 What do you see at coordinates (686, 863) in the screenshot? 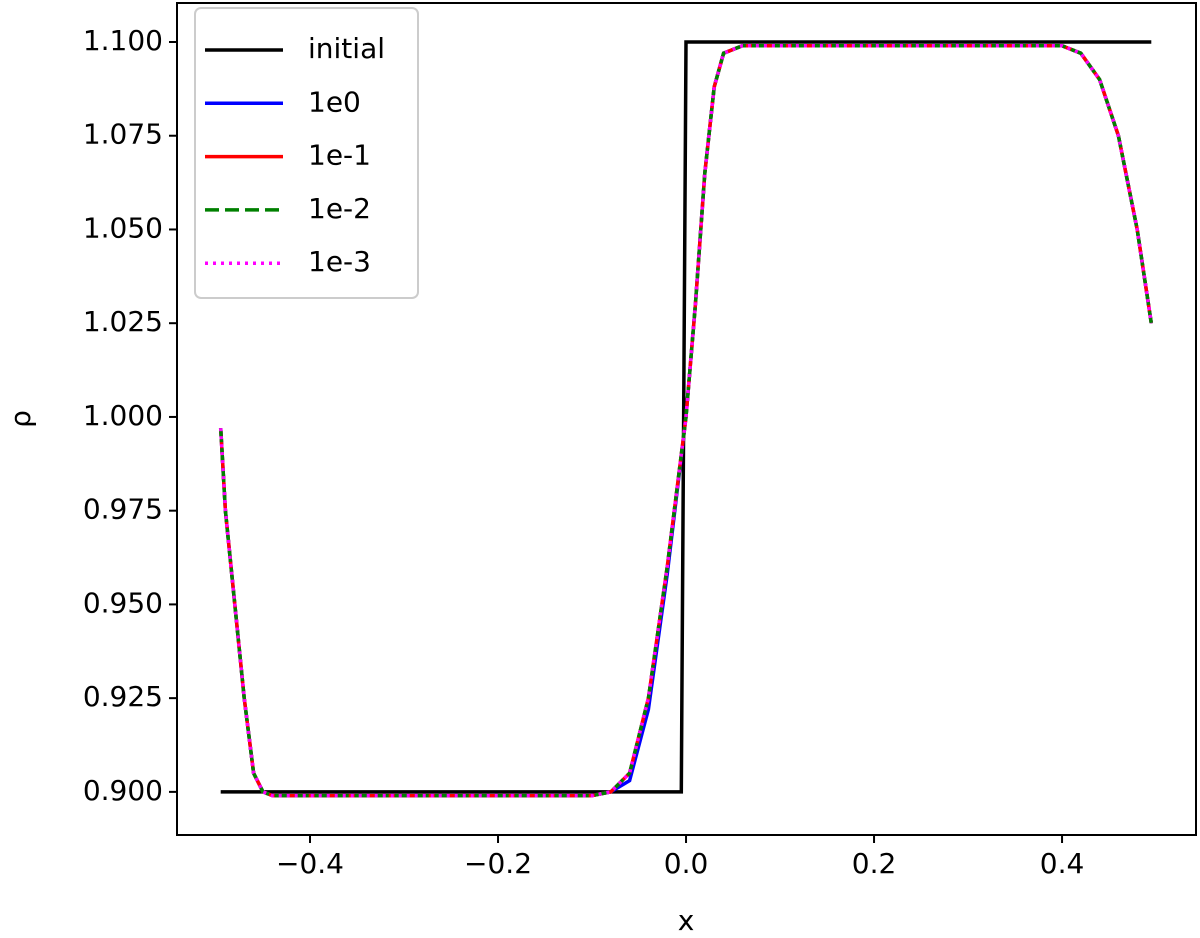
I see `x-tick-label: 0.0` at bounding box center [686, 863].